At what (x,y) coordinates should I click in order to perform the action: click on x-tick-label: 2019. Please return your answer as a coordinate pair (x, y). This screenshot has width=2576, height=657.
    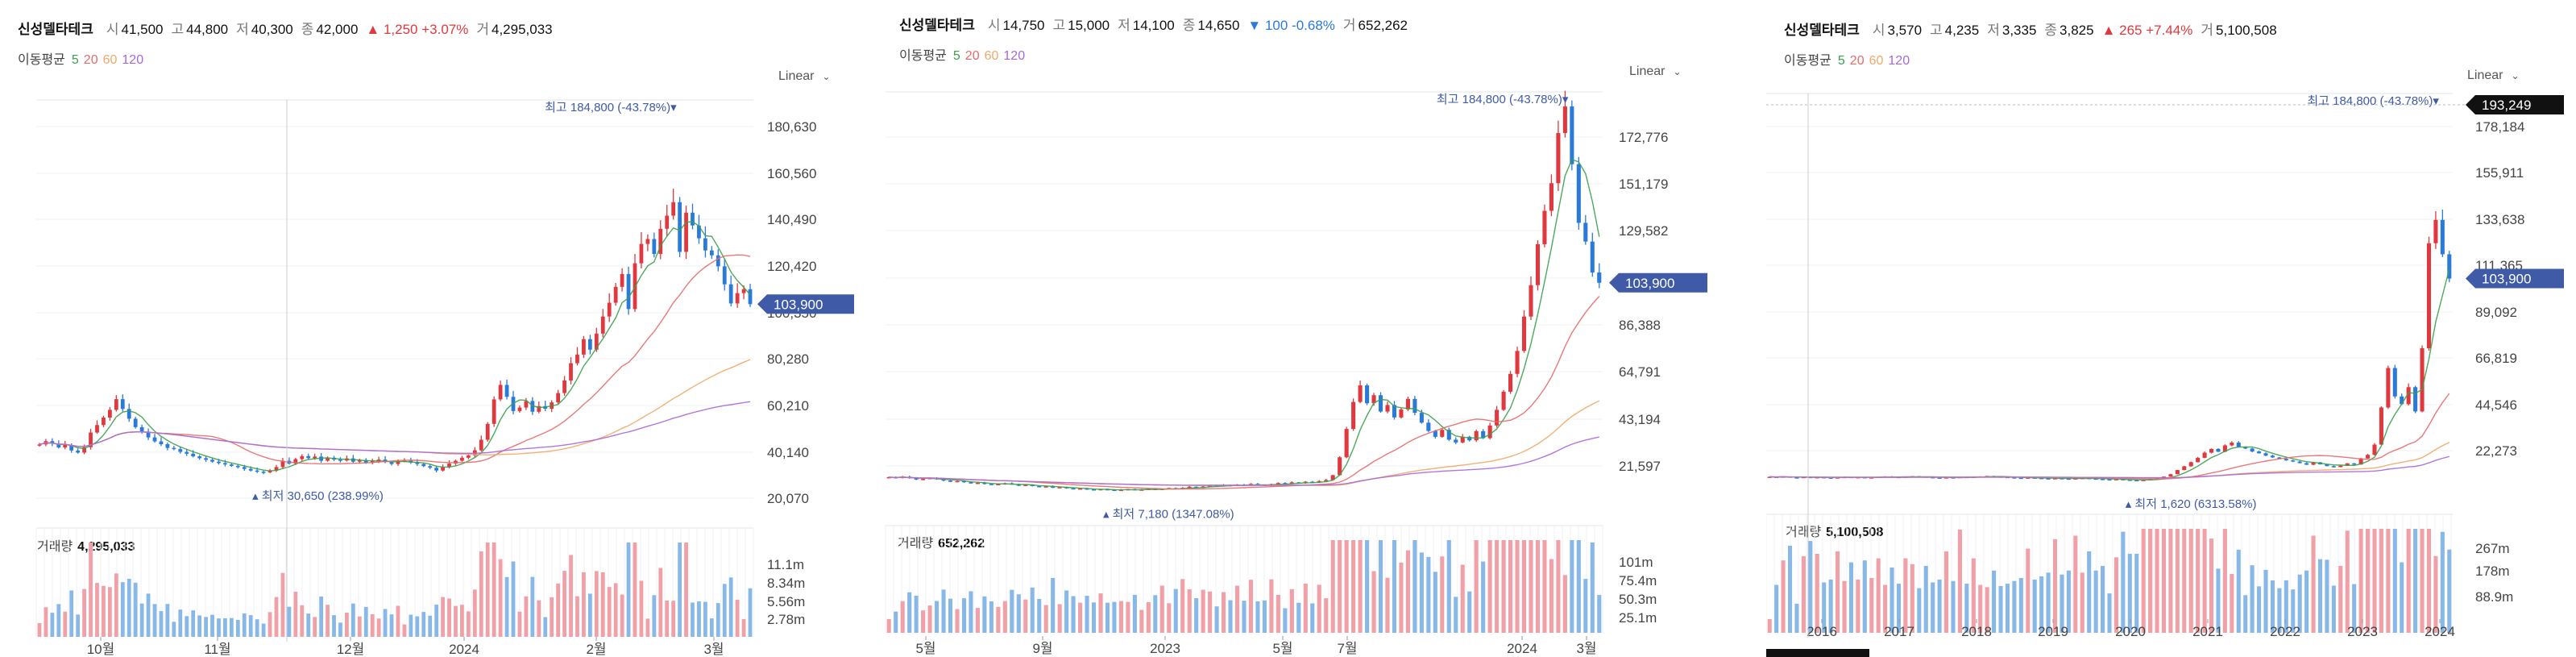
    Looking at the image, I should click on (2053, 632).